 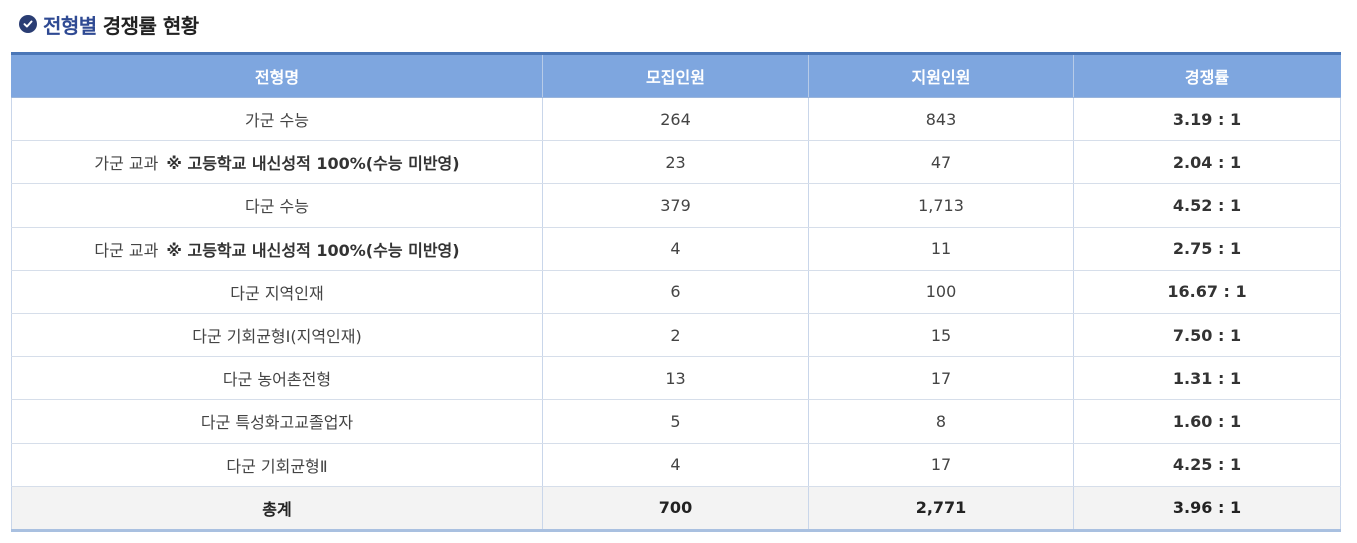 I want to click on track-name-cell: 가군 수능, so click(x=277, y=119).